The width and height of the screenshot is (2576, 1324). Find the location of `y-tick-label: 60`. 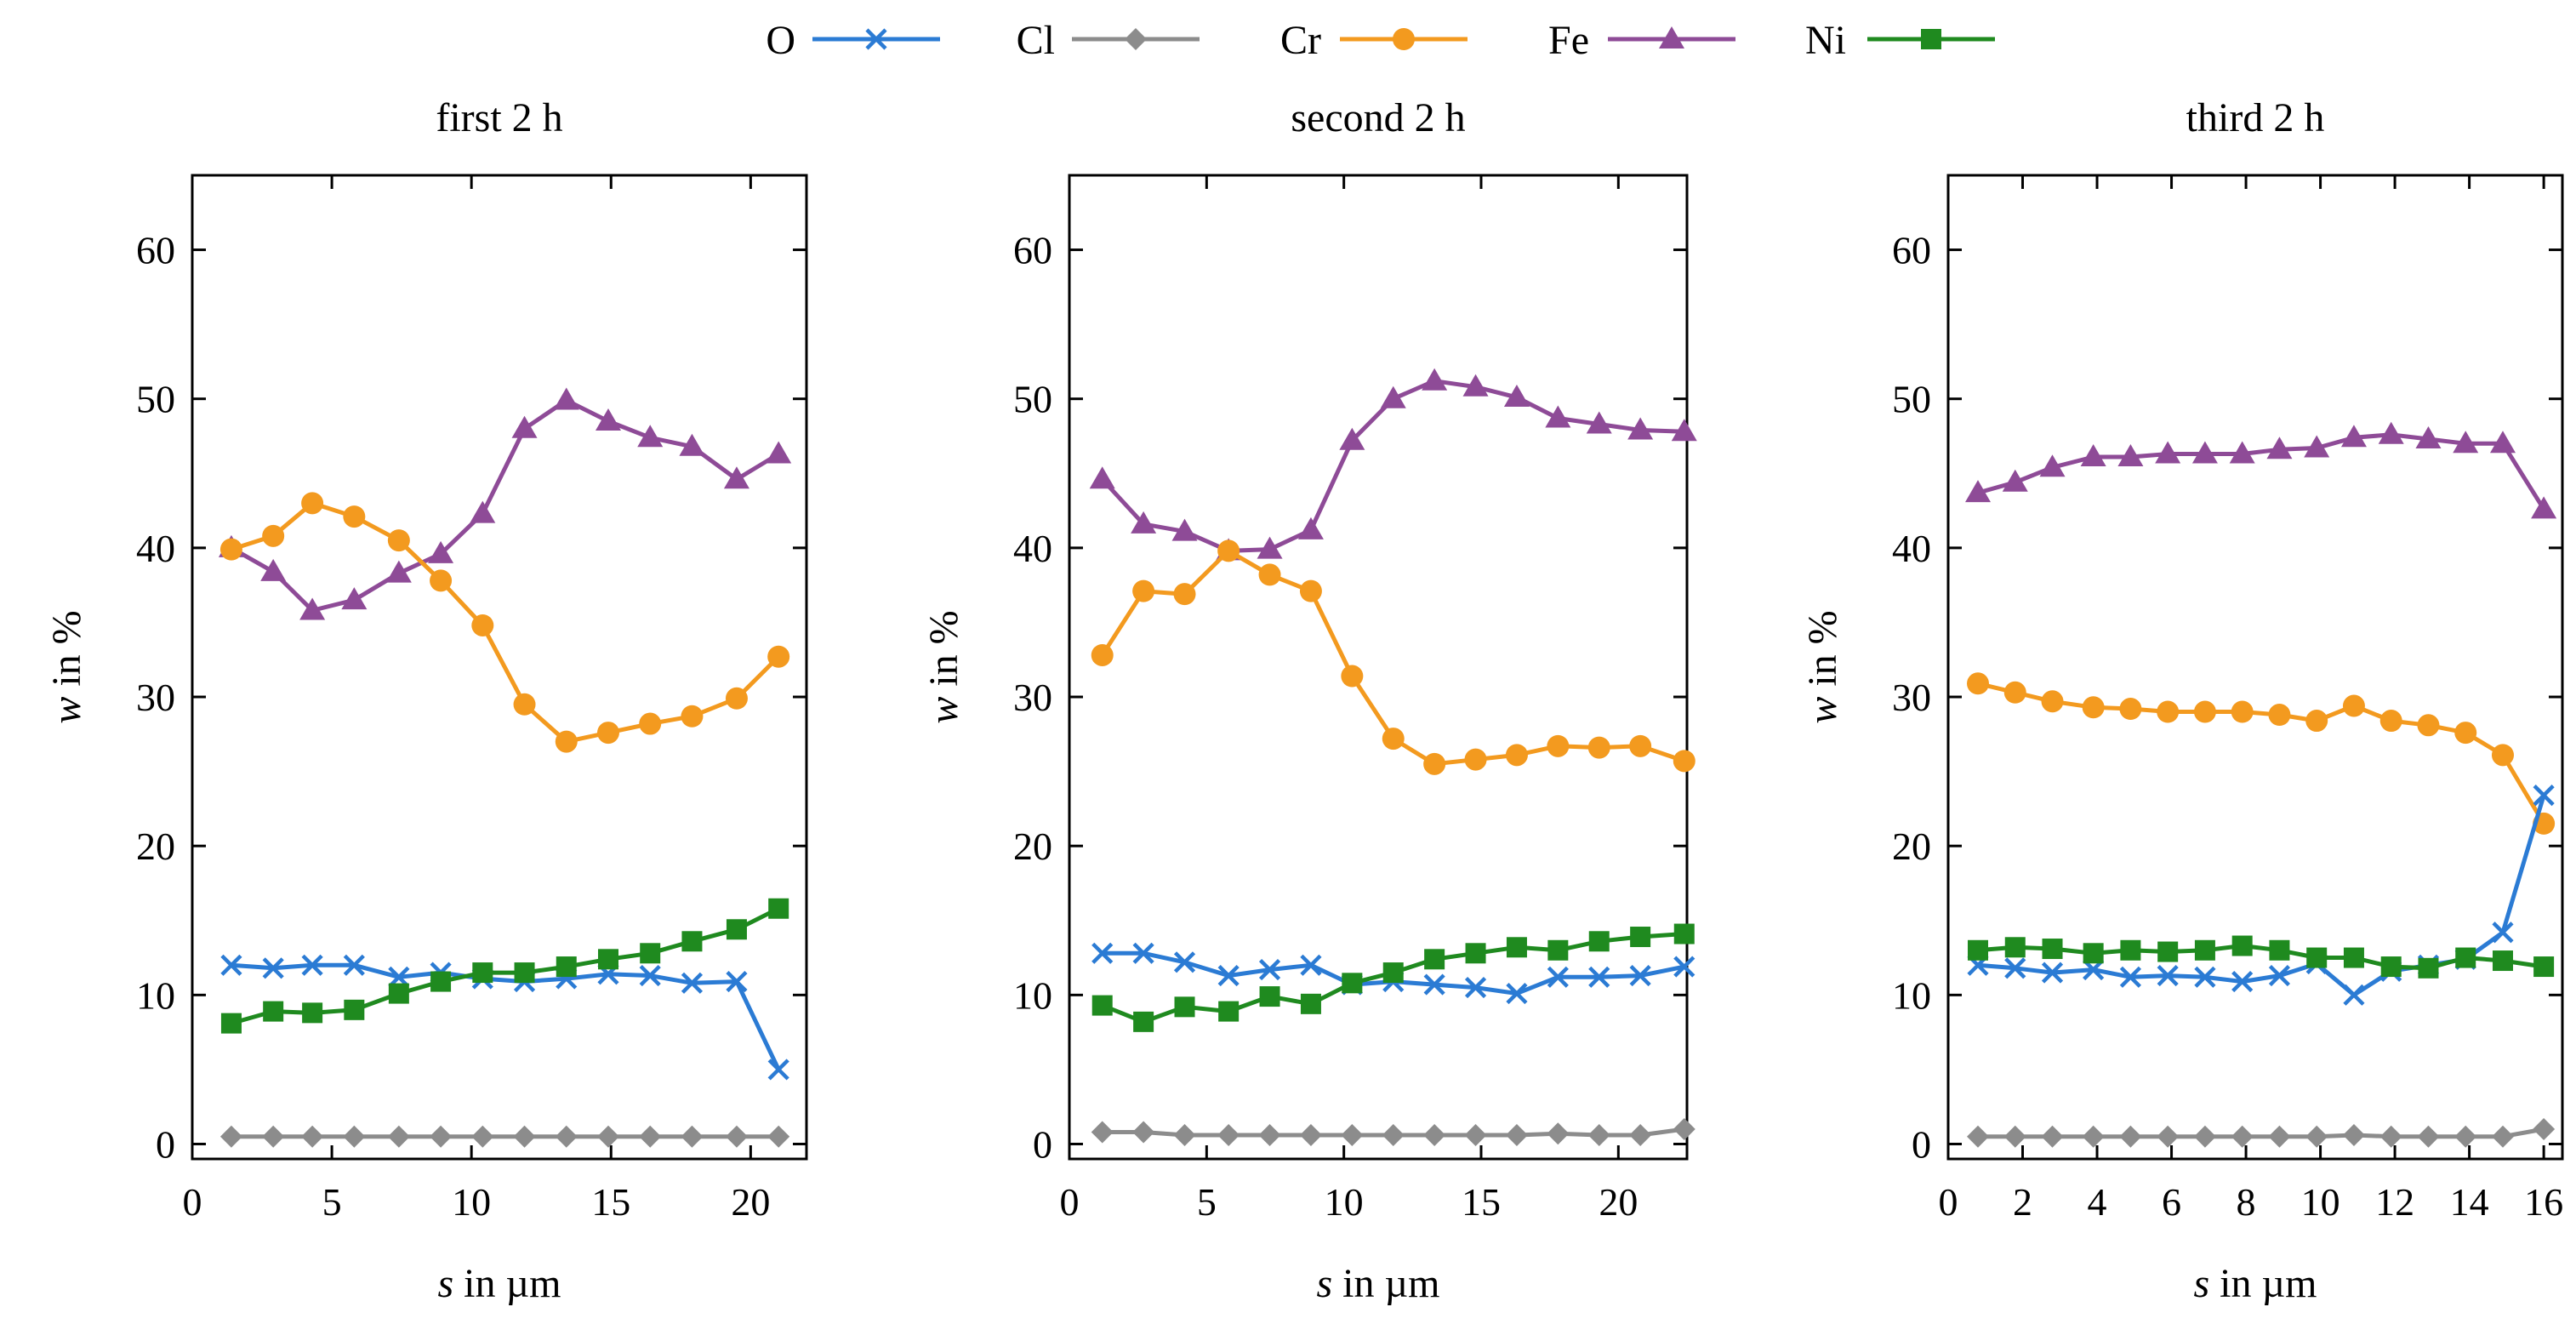

y-tick-label: 60 is located at coordinates (156, 250).